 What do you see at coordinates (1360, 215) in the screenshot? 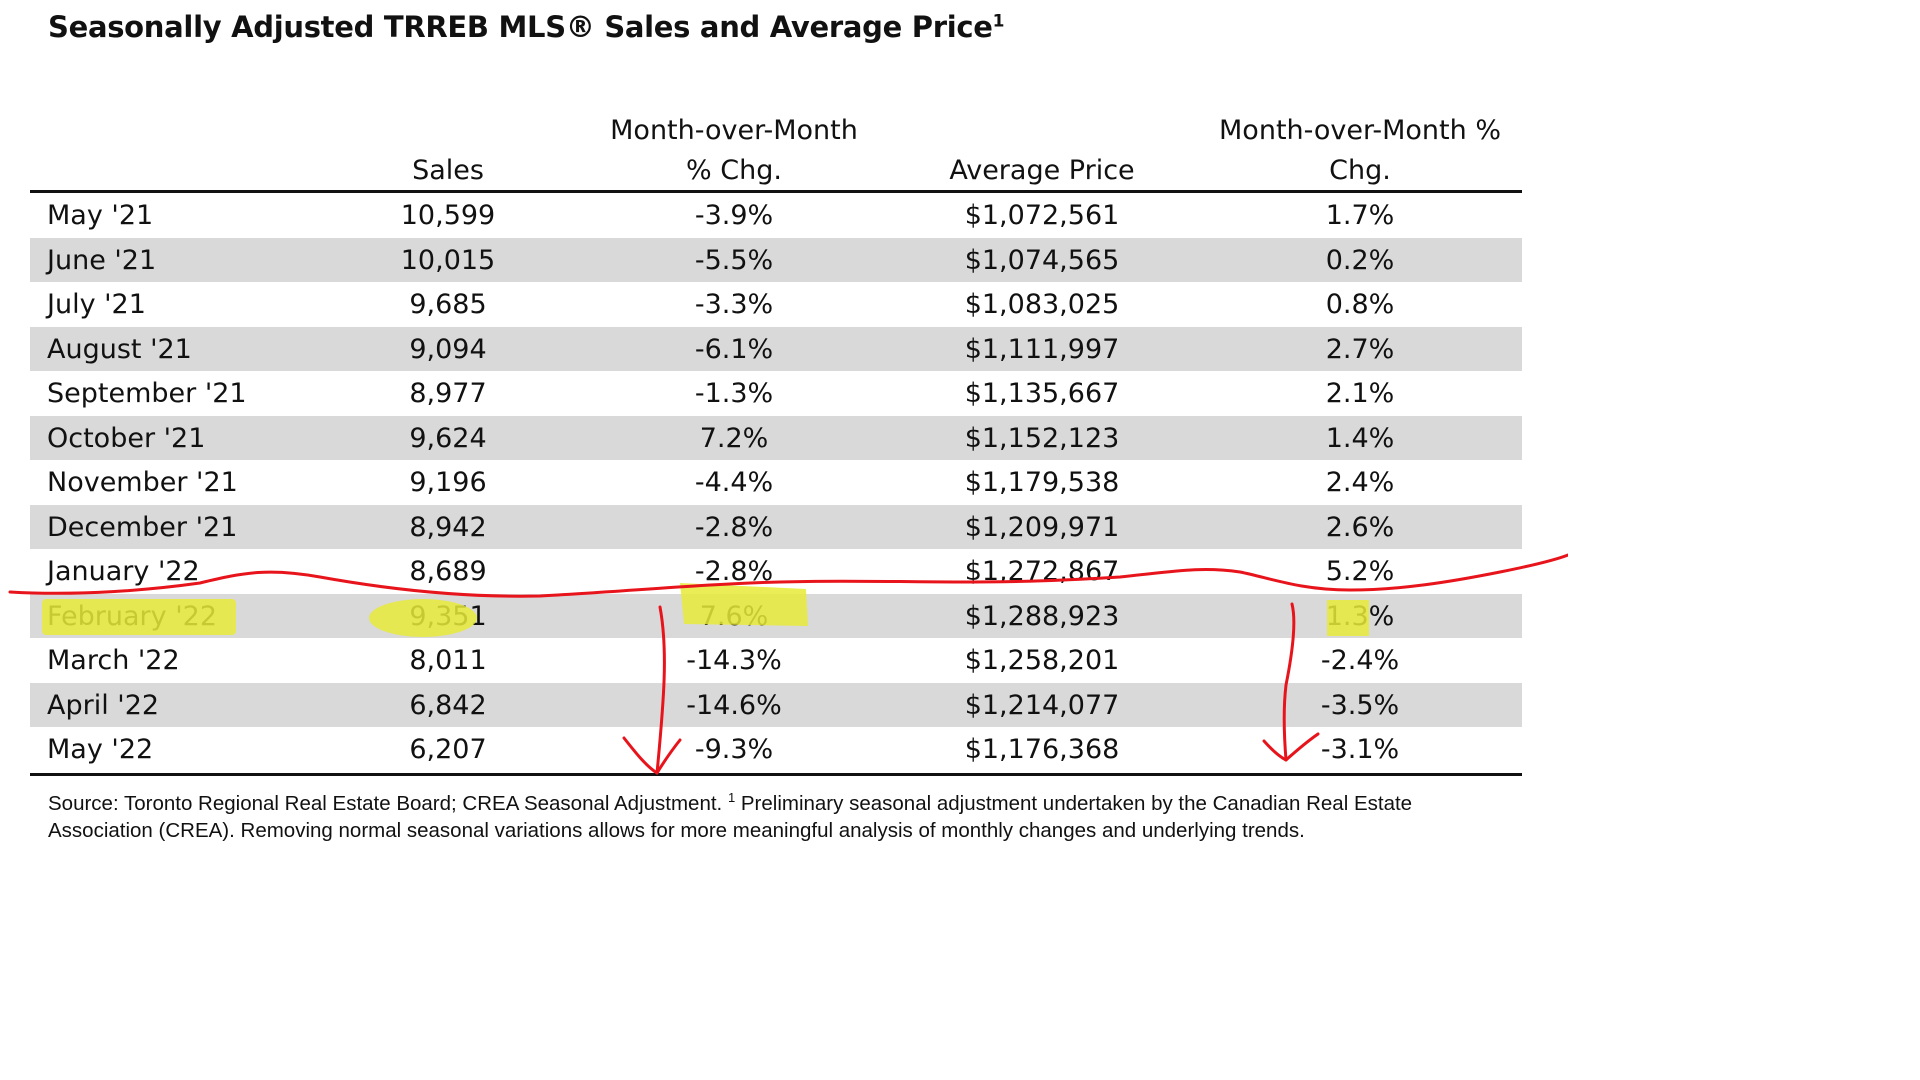
I see `cell-price-mom-change: 1.7%` at bounding box center [1360, 215].